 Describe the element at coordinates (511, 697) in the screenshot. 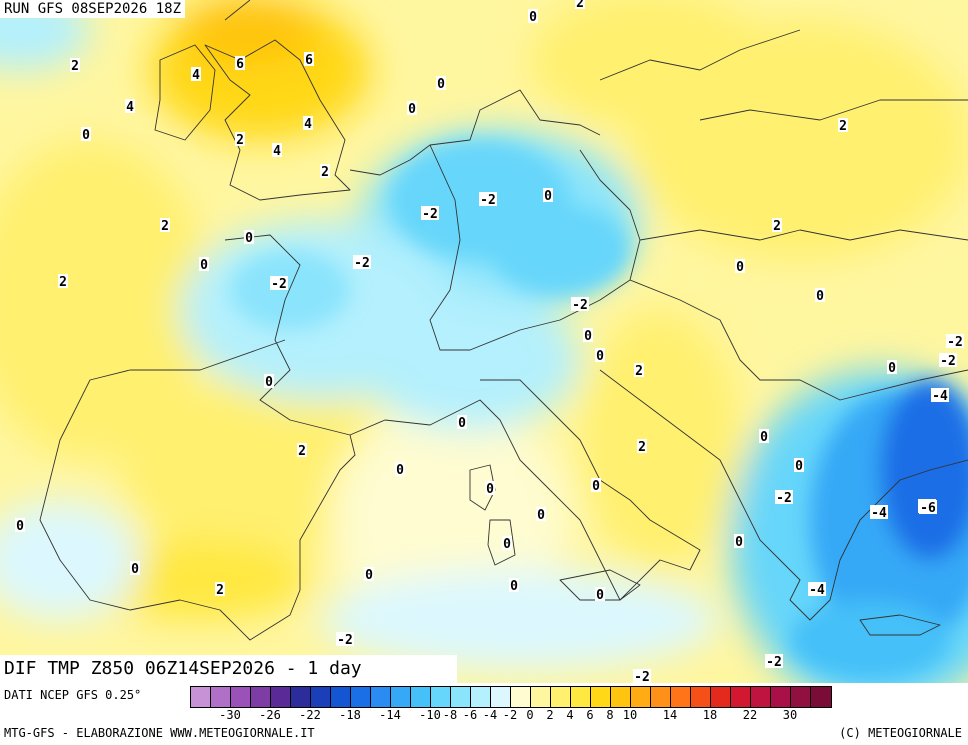

I see `color-scale` at that location.